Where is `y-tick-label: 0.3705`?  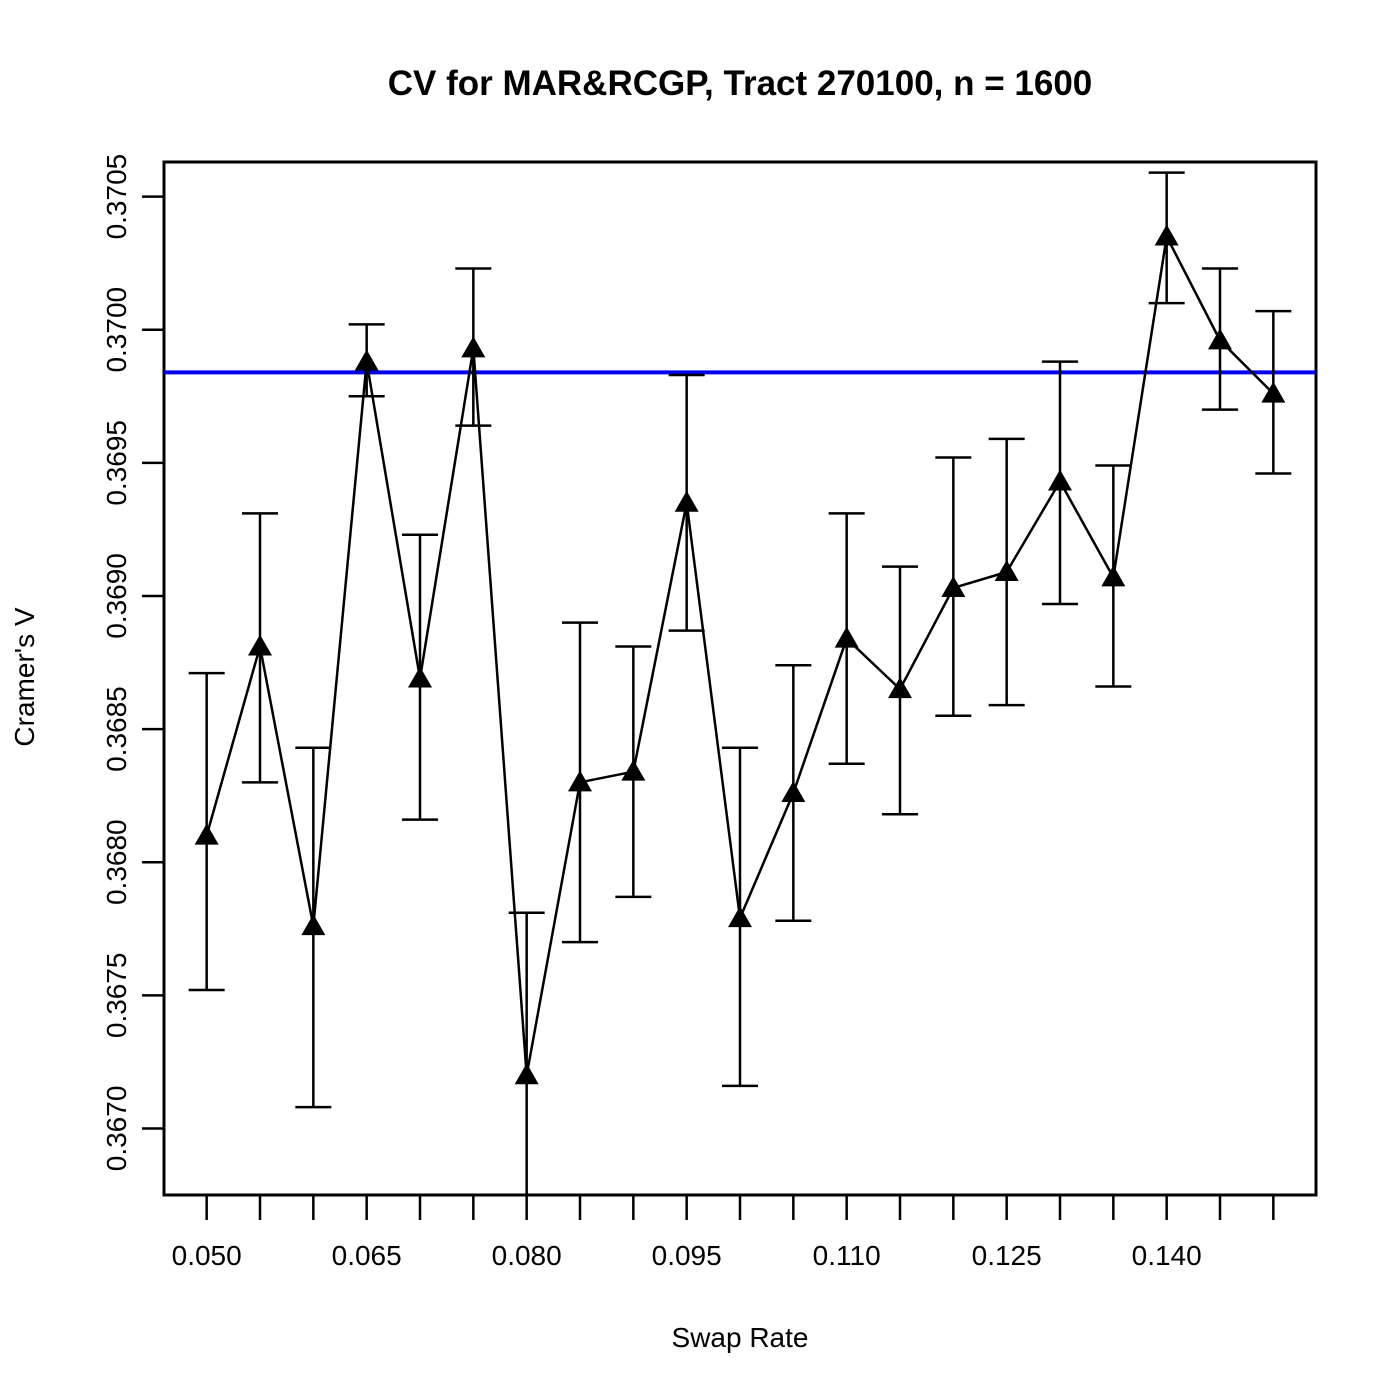
y-tick-label: 0.3705 is located at coordinates (116, 197).